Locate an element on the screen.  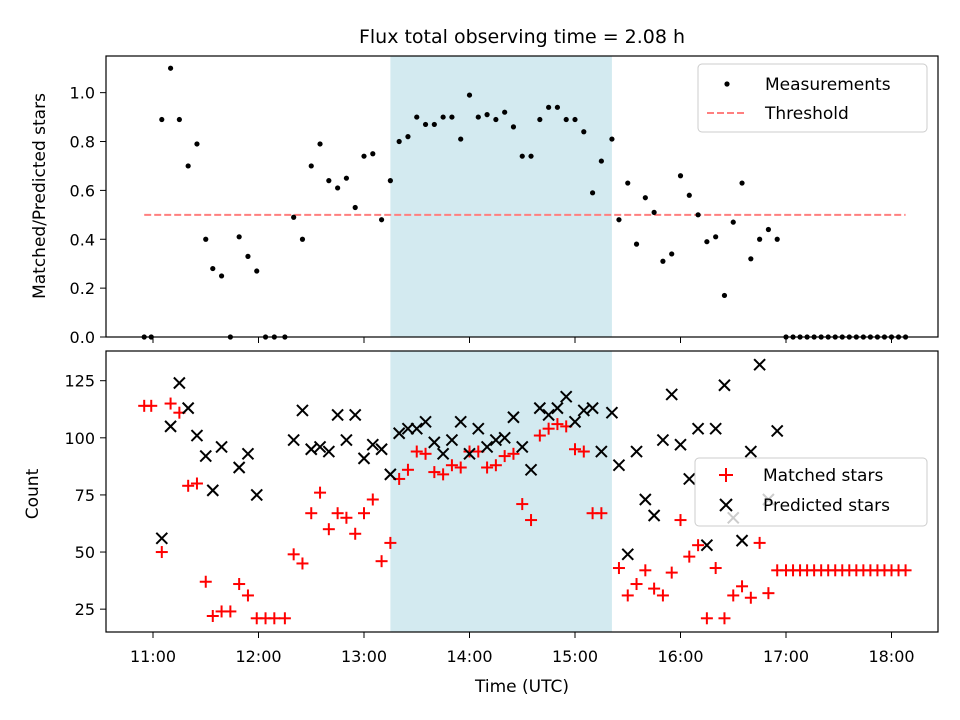
legend-predicted-marker is located at coordinates (726, 505).